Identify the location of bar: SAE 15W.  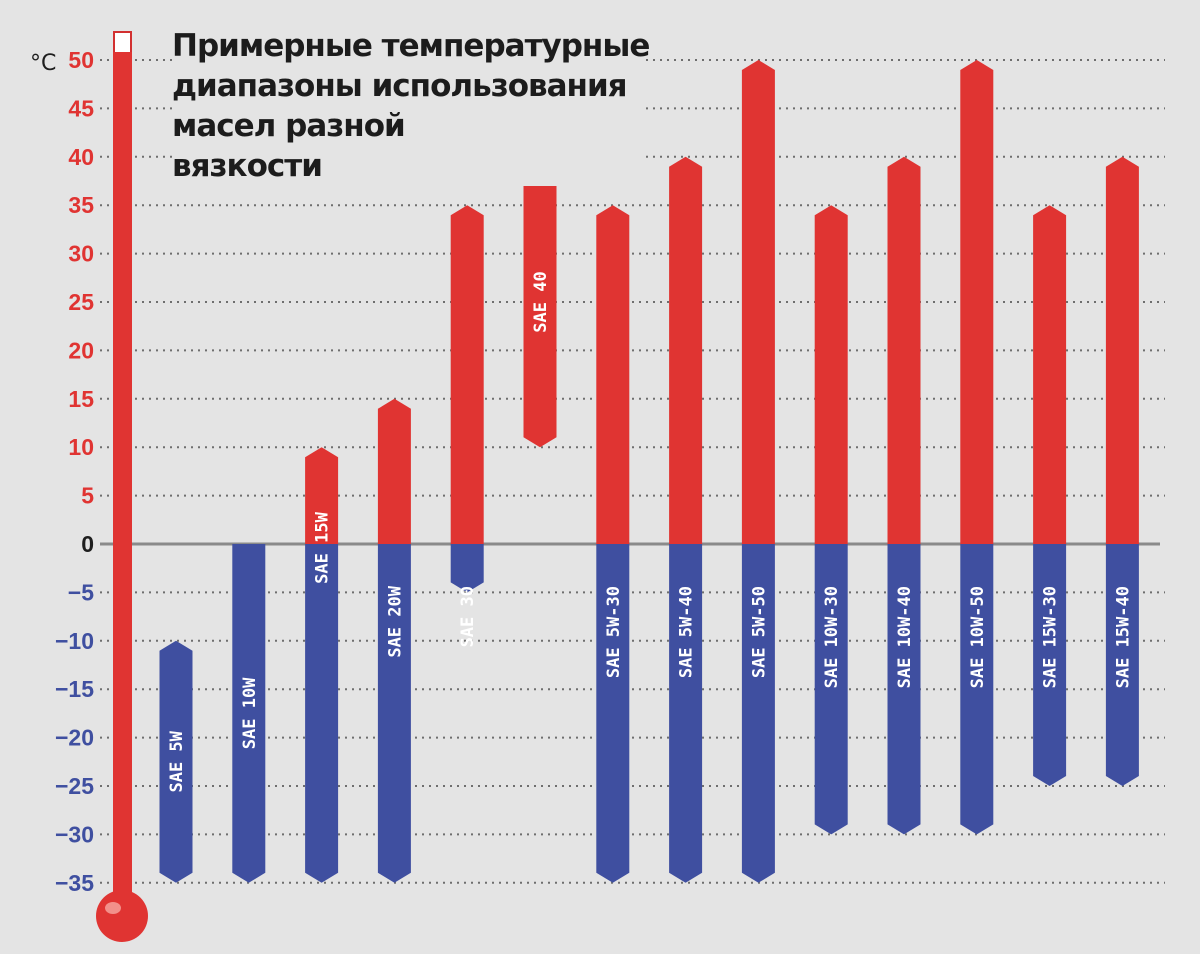
(322, 665).